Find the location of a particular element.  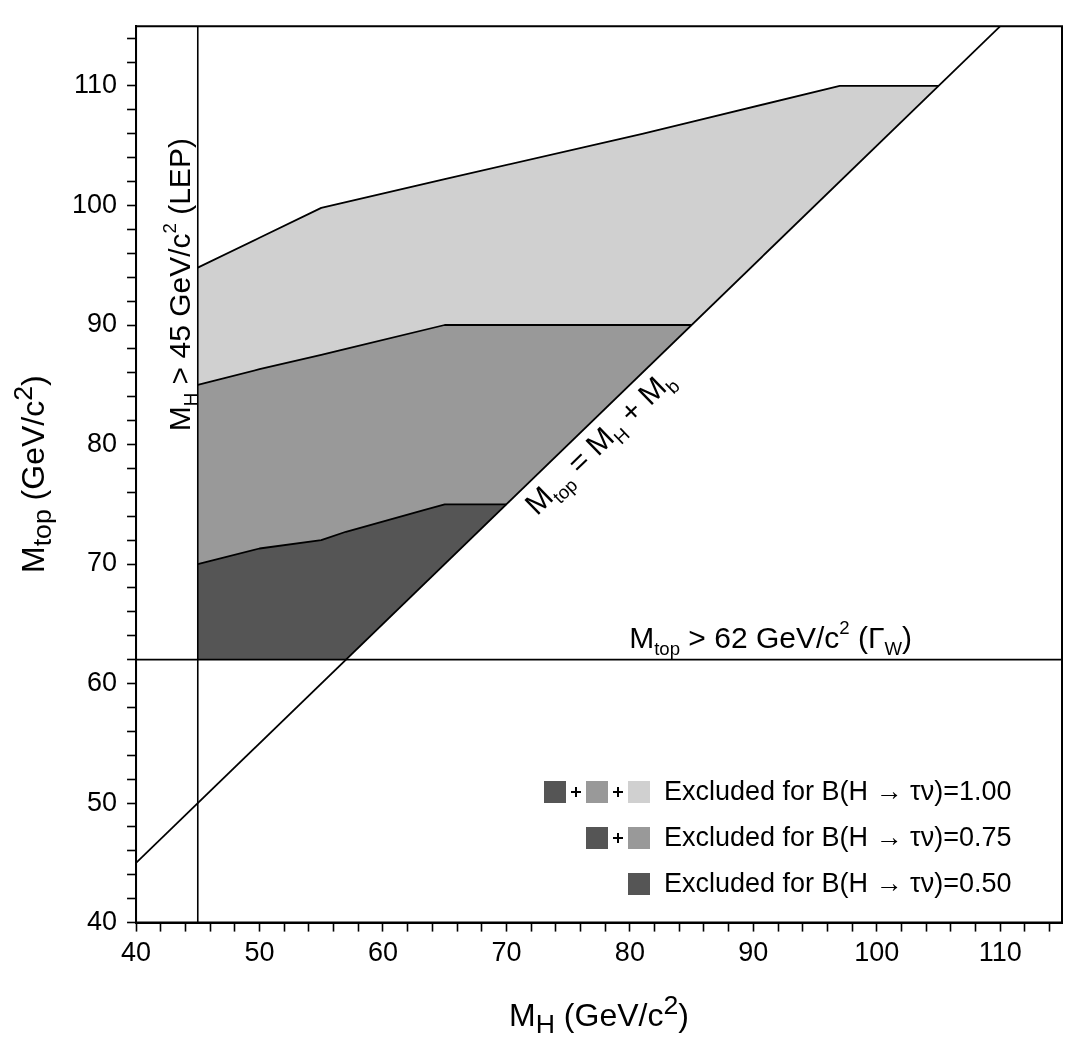

text: Mtop = MH + Mb is located at coordinates (601, 445).